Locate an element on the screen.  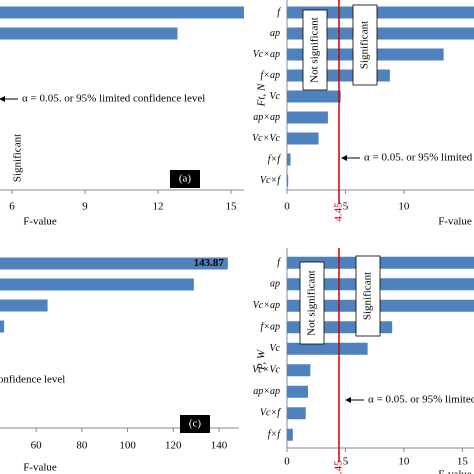
x-tick-label: 6 is located at coordinates (12, 207).